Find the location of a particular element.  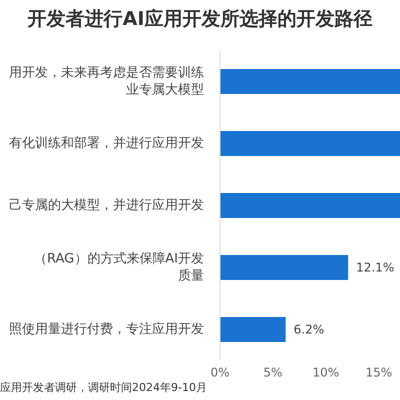

y-tick-label: 照使用量进行付费，专注应用开发 is located at coordinates (106, 328).